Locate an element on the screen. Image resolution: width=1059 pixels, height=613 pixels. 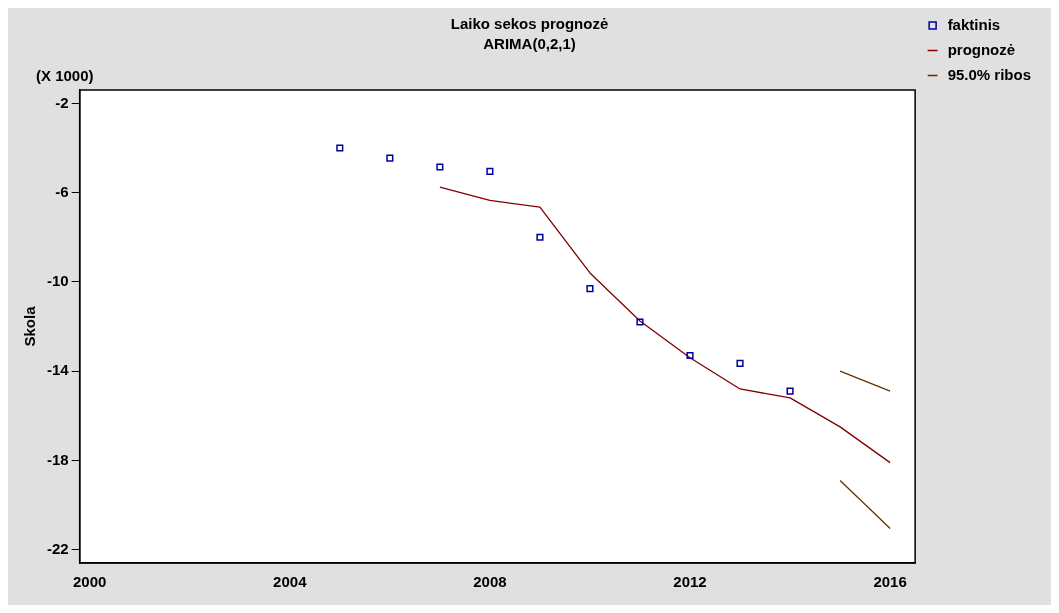
y-tick-label: -6 is located at coordinates (62, 191).